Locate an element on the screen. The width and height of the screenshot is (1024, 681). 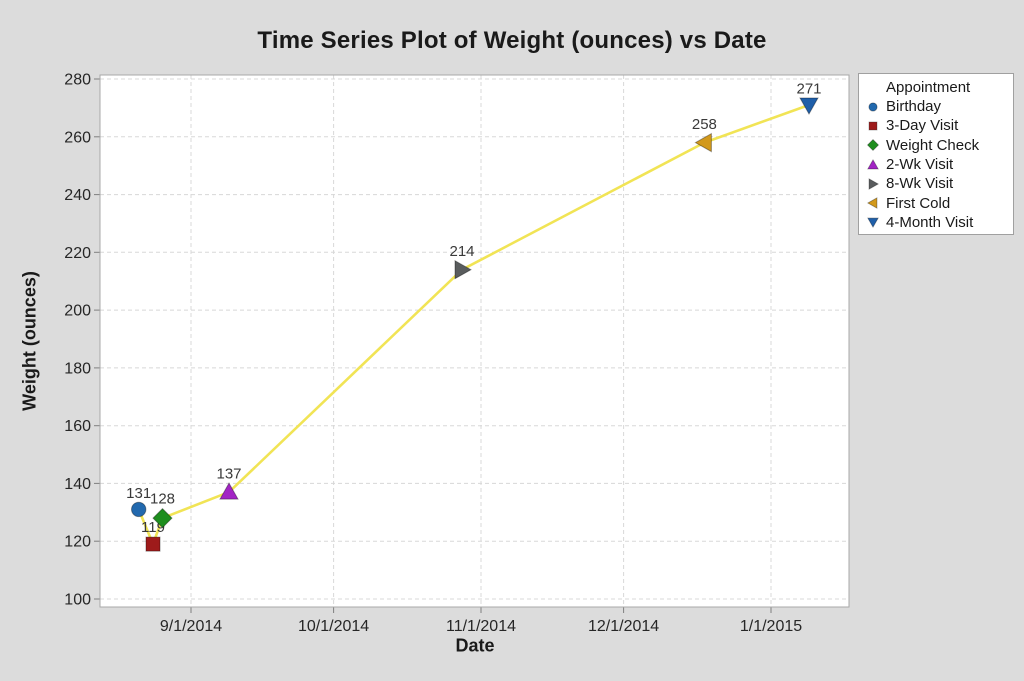
y-tick-label: 200 is located at coordinates (77, 311).